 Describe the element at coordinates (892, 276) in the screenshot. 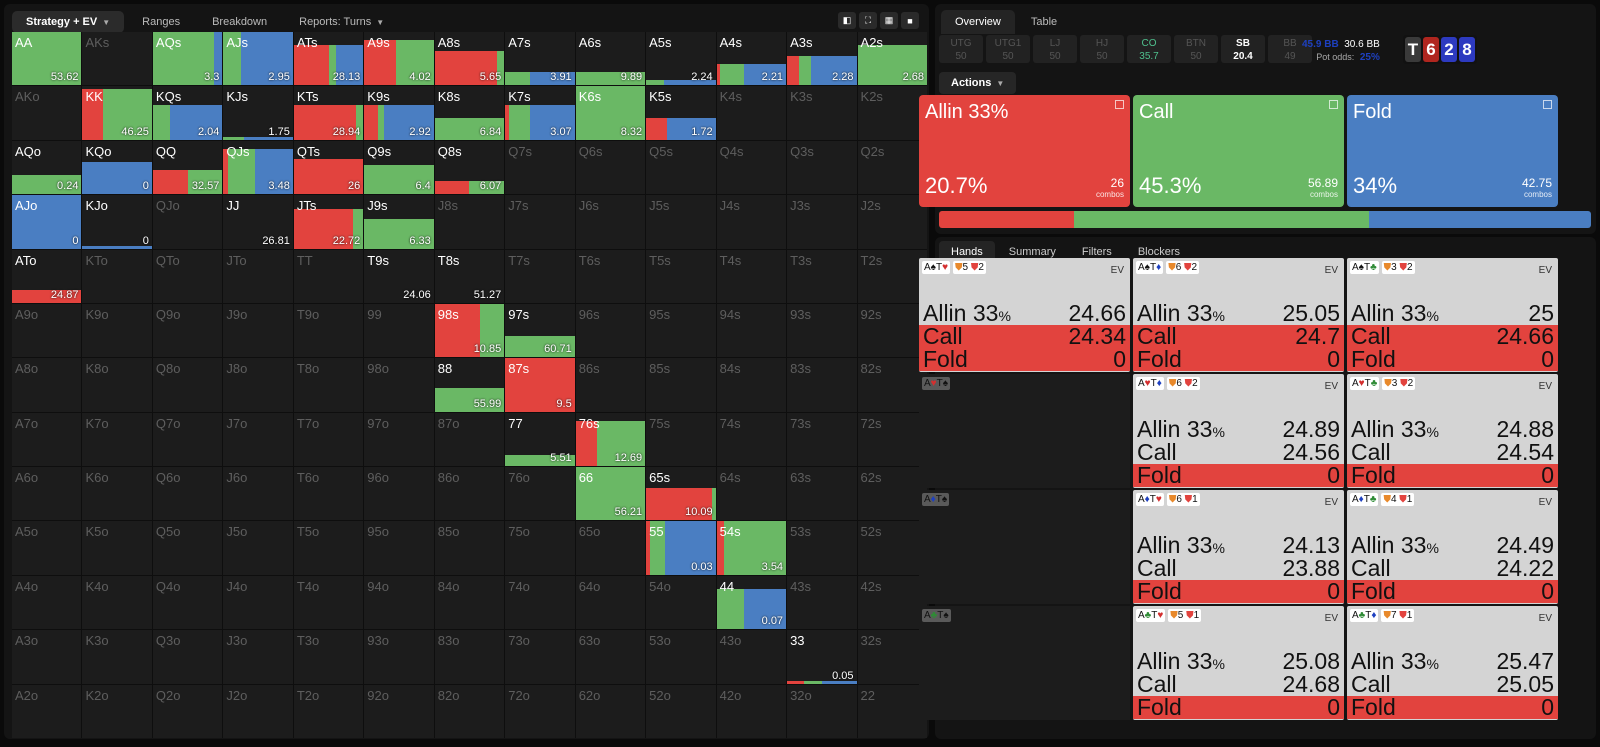

I see `hand-cell-T2s: T2s` at that location.